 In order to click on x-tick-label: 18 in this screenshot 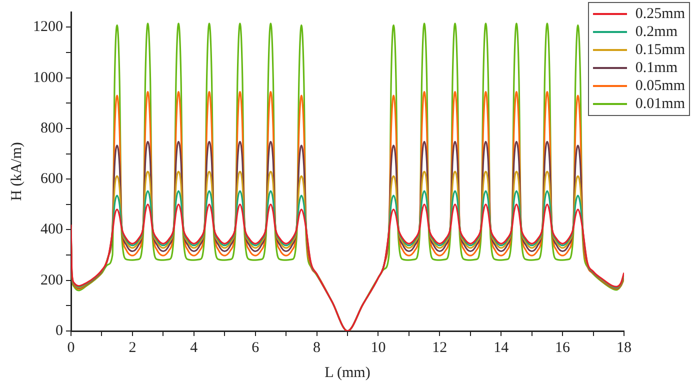, I will do `click(624, 348)`.